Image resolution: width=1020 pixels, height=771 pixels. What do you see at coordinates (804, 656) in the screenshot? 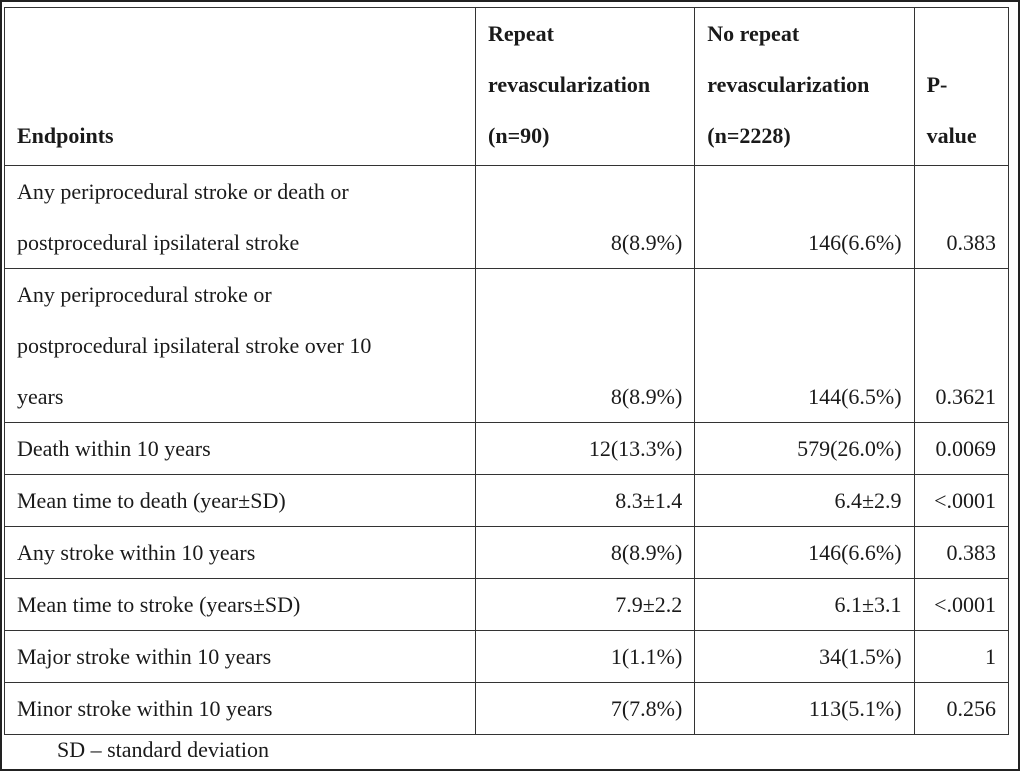
I see `no-repeat-cell: 34(1.5%)` at bounding box center [804, 656].